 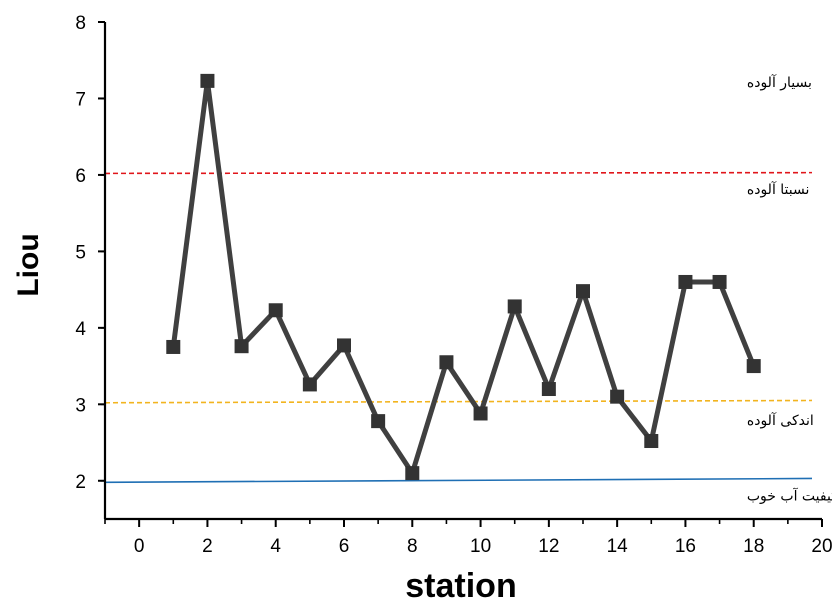 I want to click on x-tick-label: 2, so click(x=207, y=546).